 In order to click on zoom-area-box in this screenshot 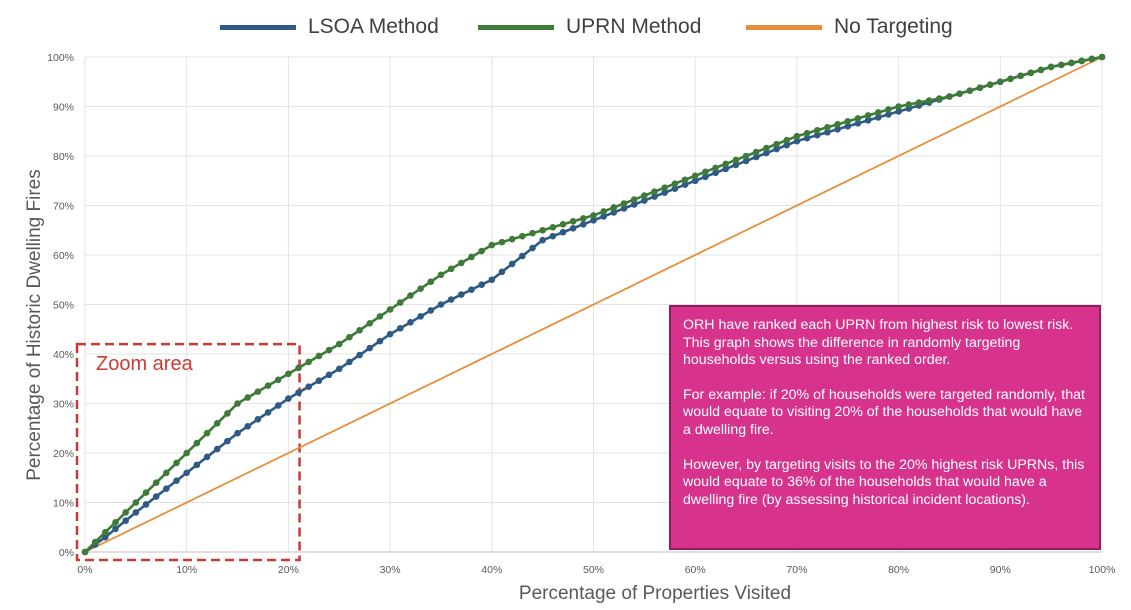, I will do `click(188, 452)`.